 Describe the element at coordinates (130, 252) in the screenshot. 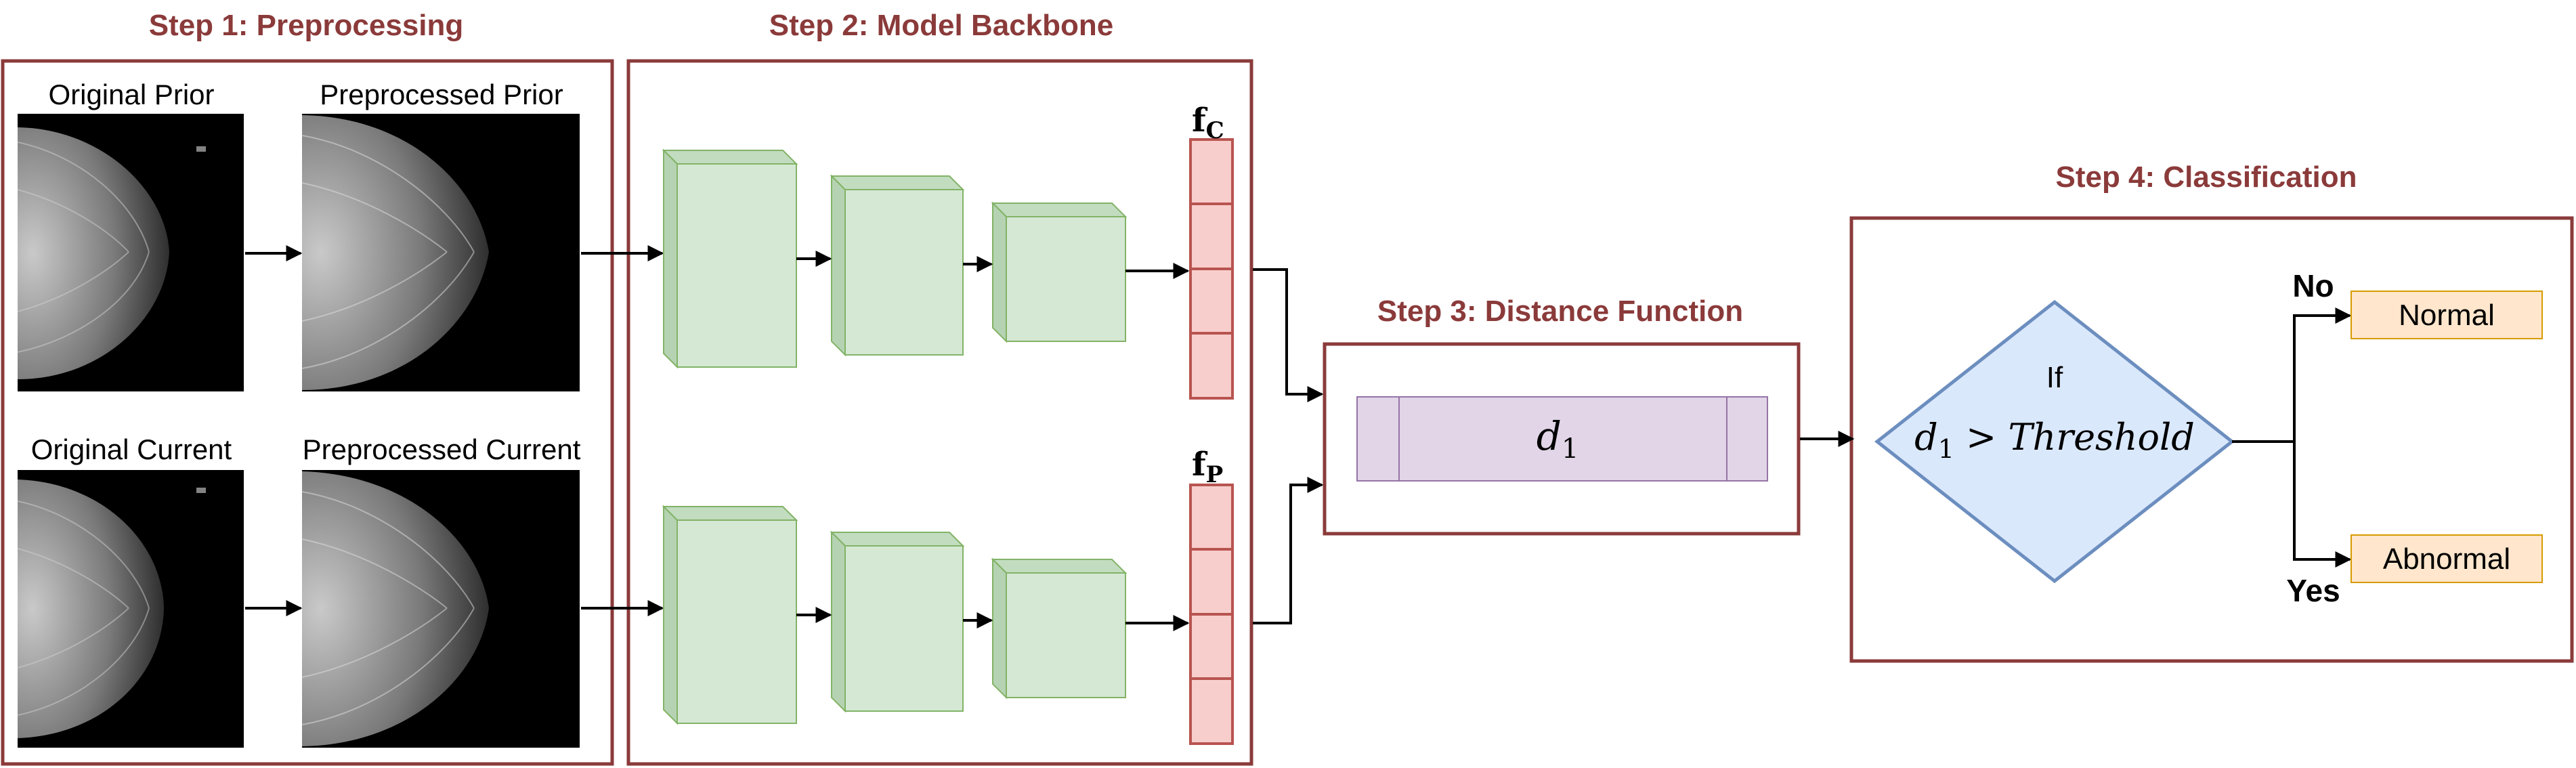

I see `original-prior-image` at that location.